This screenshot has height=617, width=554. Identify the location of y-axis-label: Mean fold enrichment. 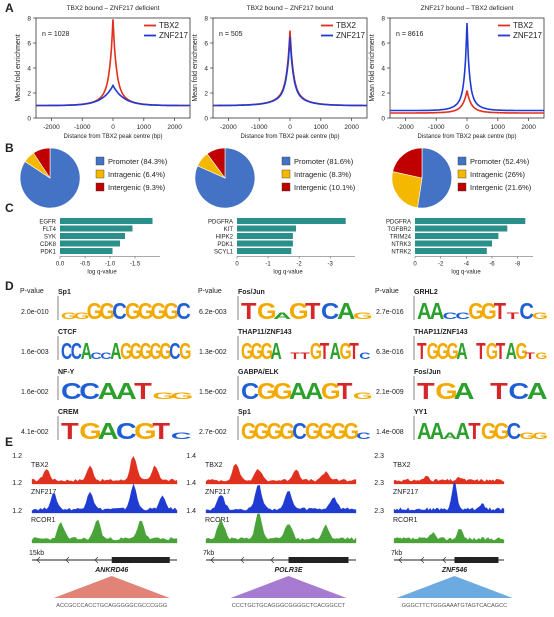
(18, 67).